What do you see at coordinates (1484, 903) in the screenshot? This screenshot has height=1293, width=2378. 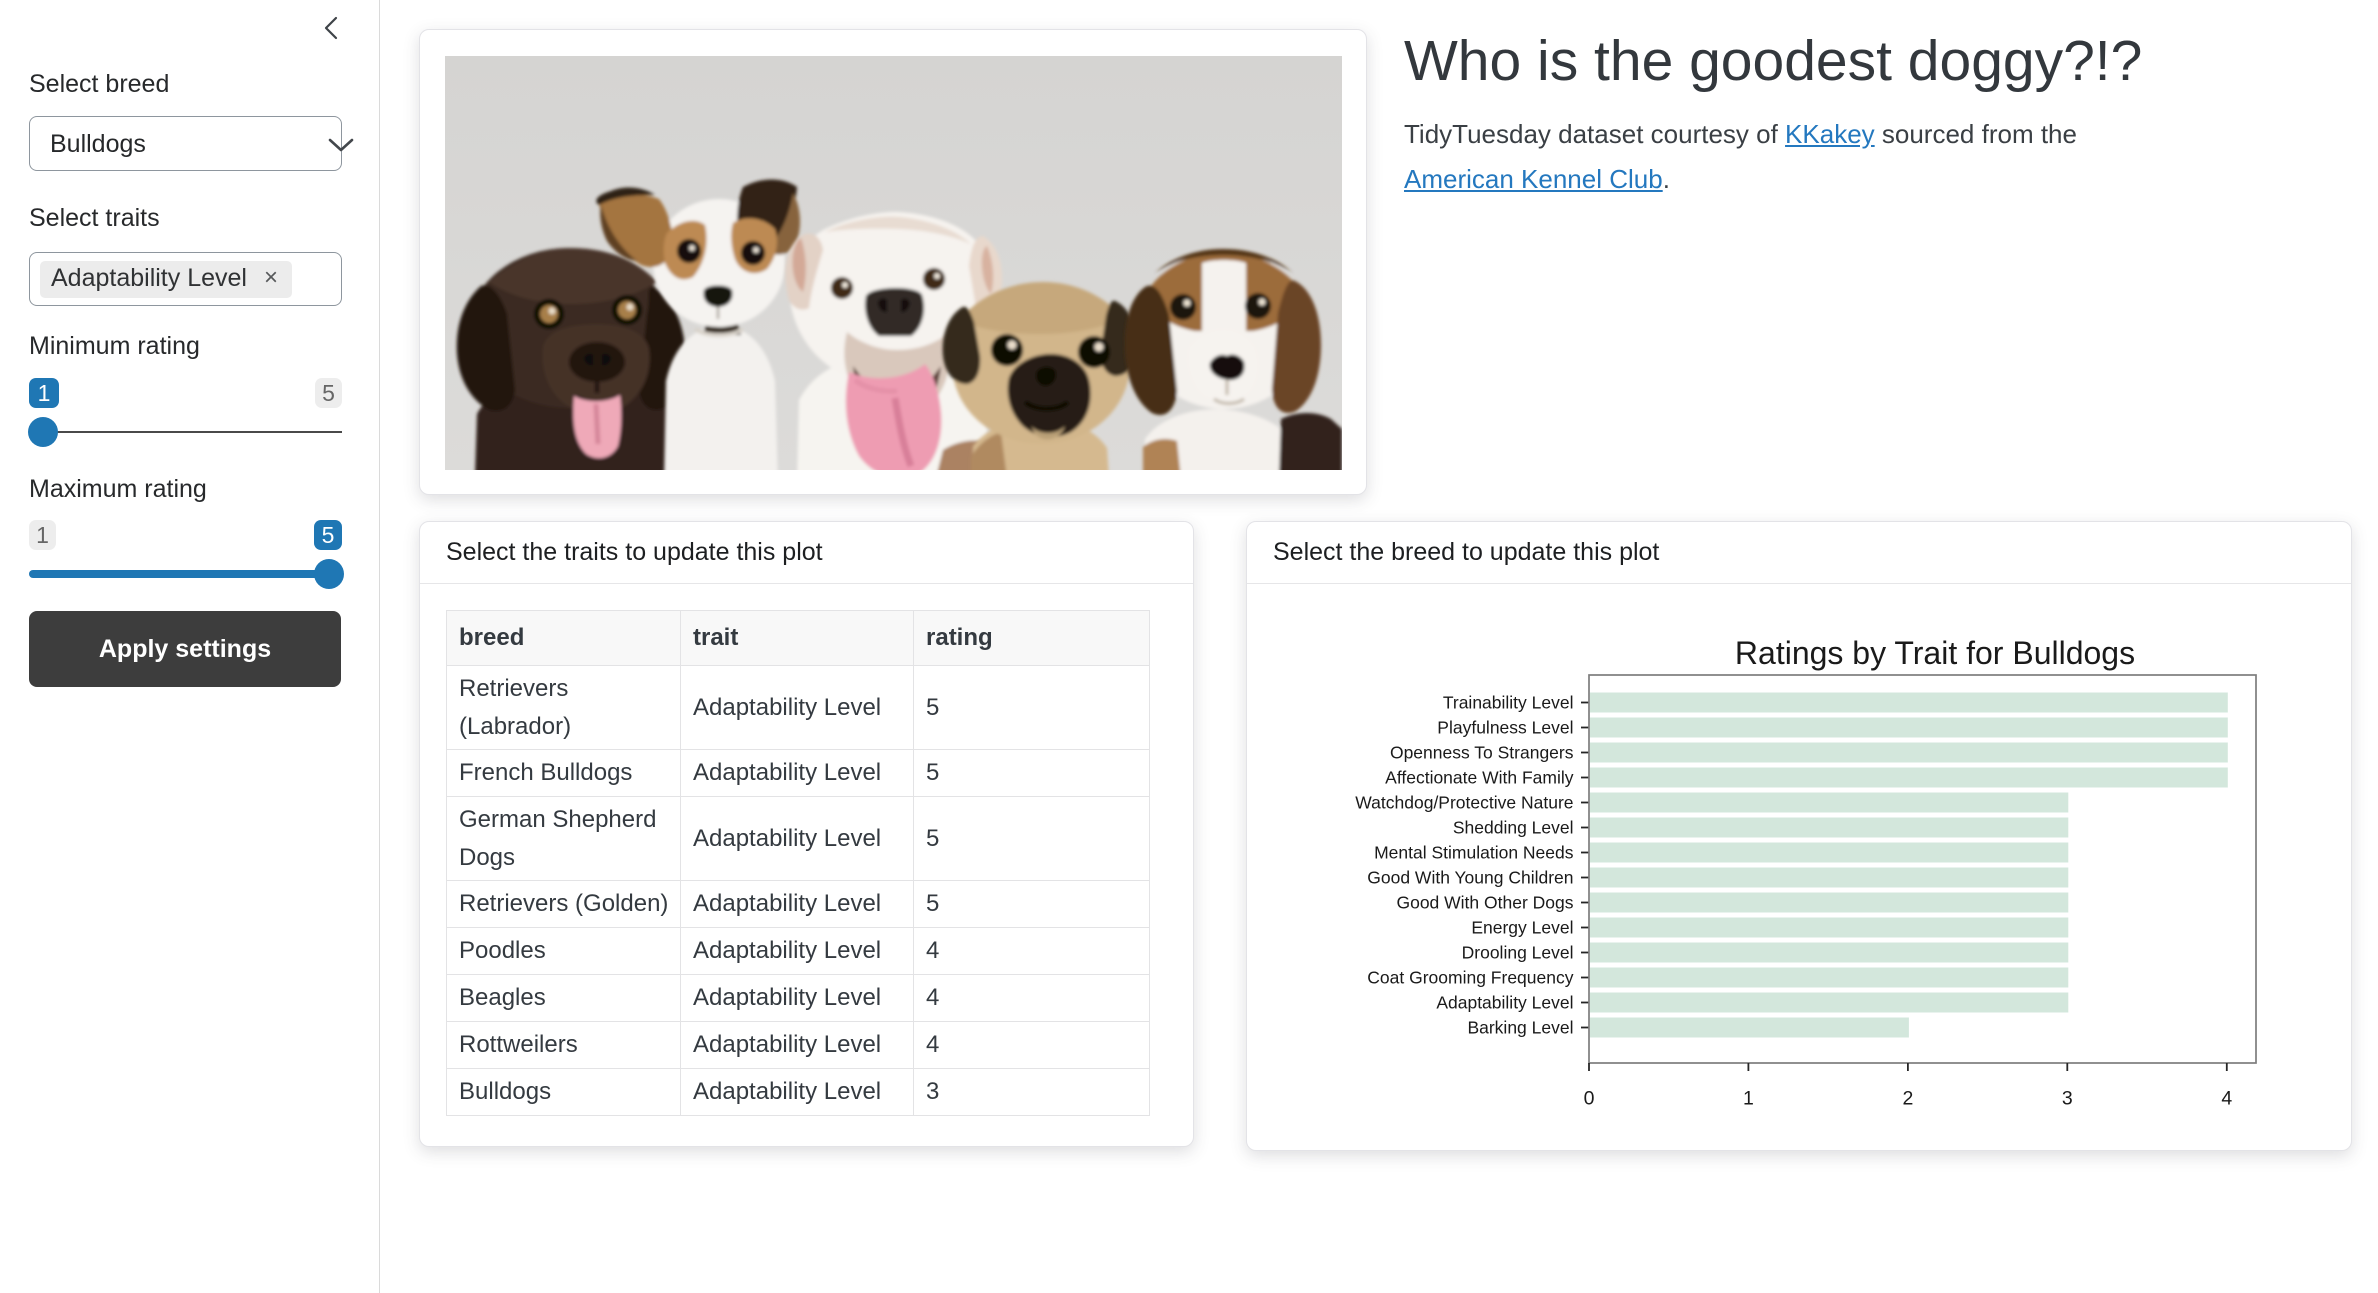 I see `svg-text: Good With Other Dogs` at bounding box center [1484, 903].